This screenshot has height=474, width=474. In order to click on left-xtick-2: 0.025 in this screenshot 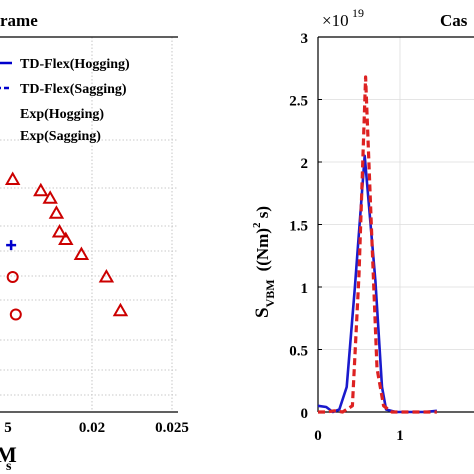, I will do `click(172, 428)`.